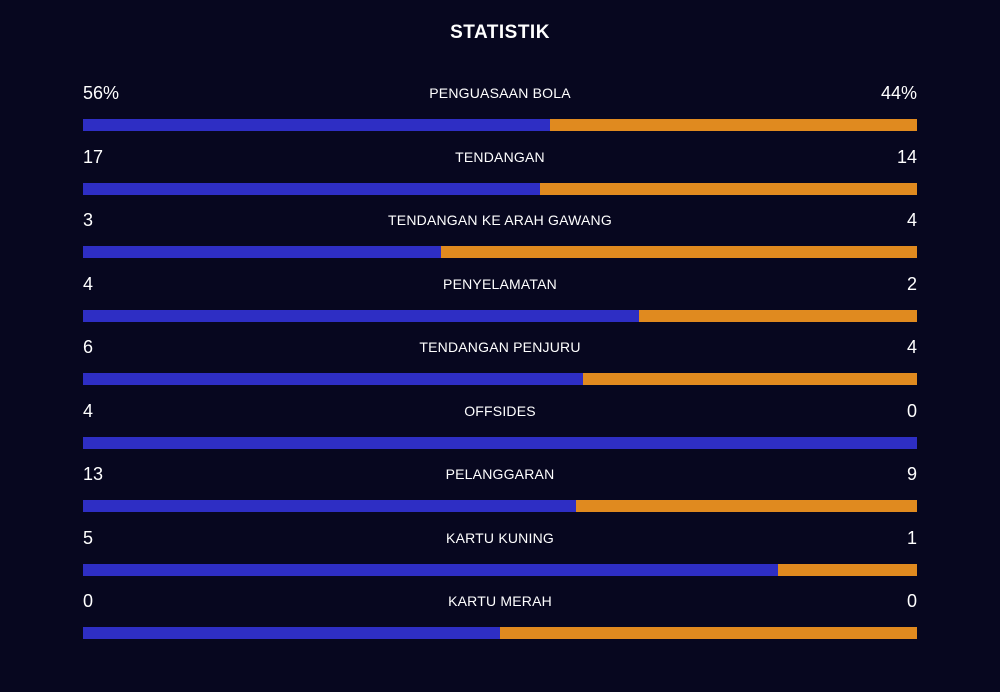  Describe the element at coordinates (88, 347) in the screenshot. I see `home-value: 6` at that location.